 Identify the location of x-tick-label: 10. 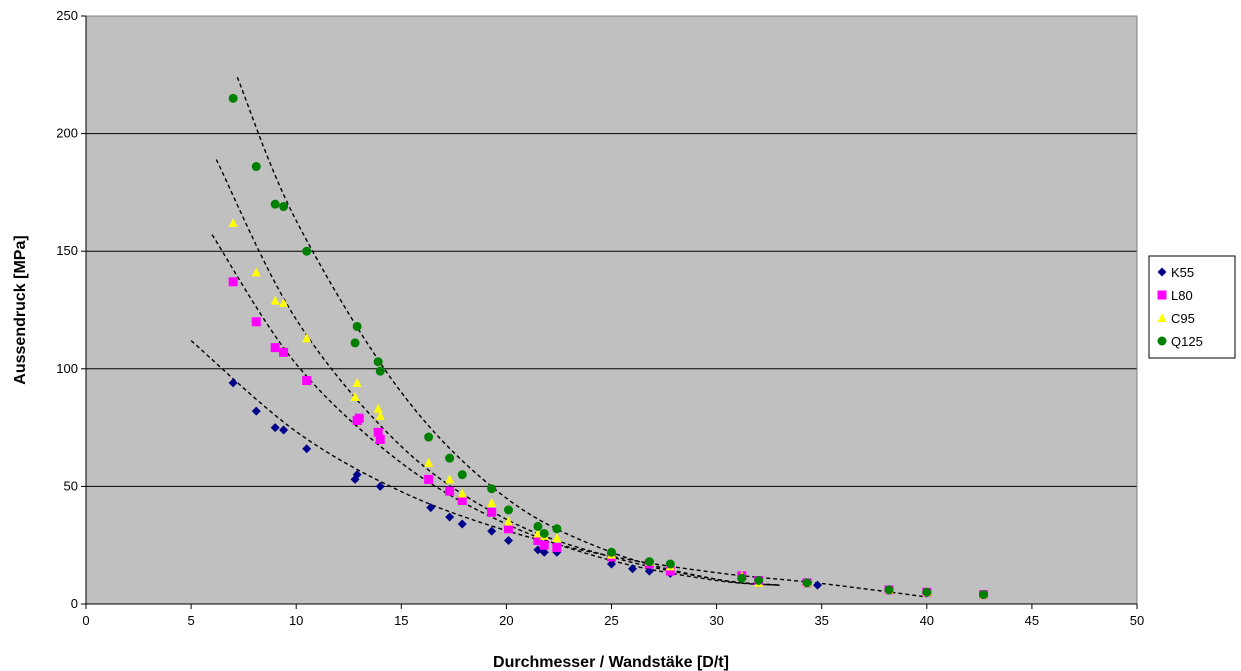
(296, 620).